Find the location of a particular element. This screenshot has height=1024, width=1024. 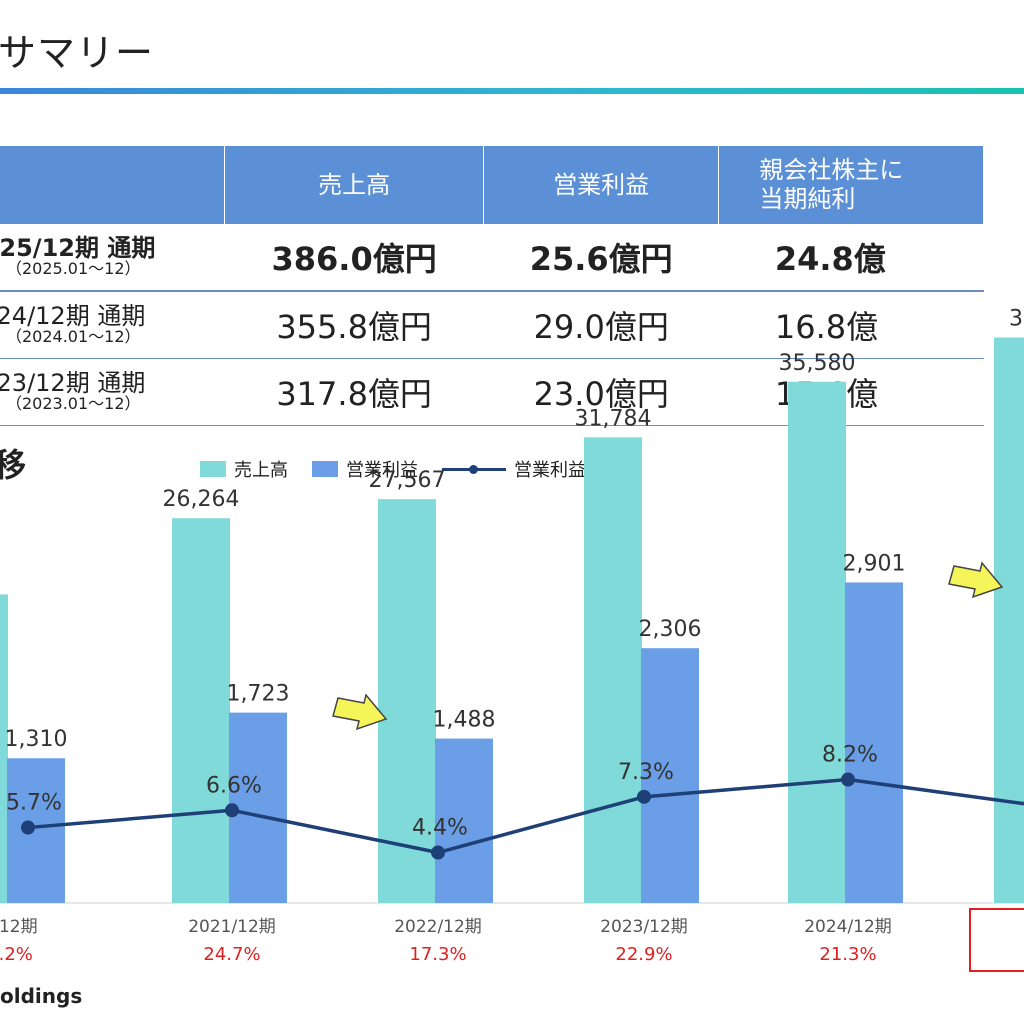

period-cell: 2025/12期 通期 （2025.01〜12） is located at coordinates (112, 258).